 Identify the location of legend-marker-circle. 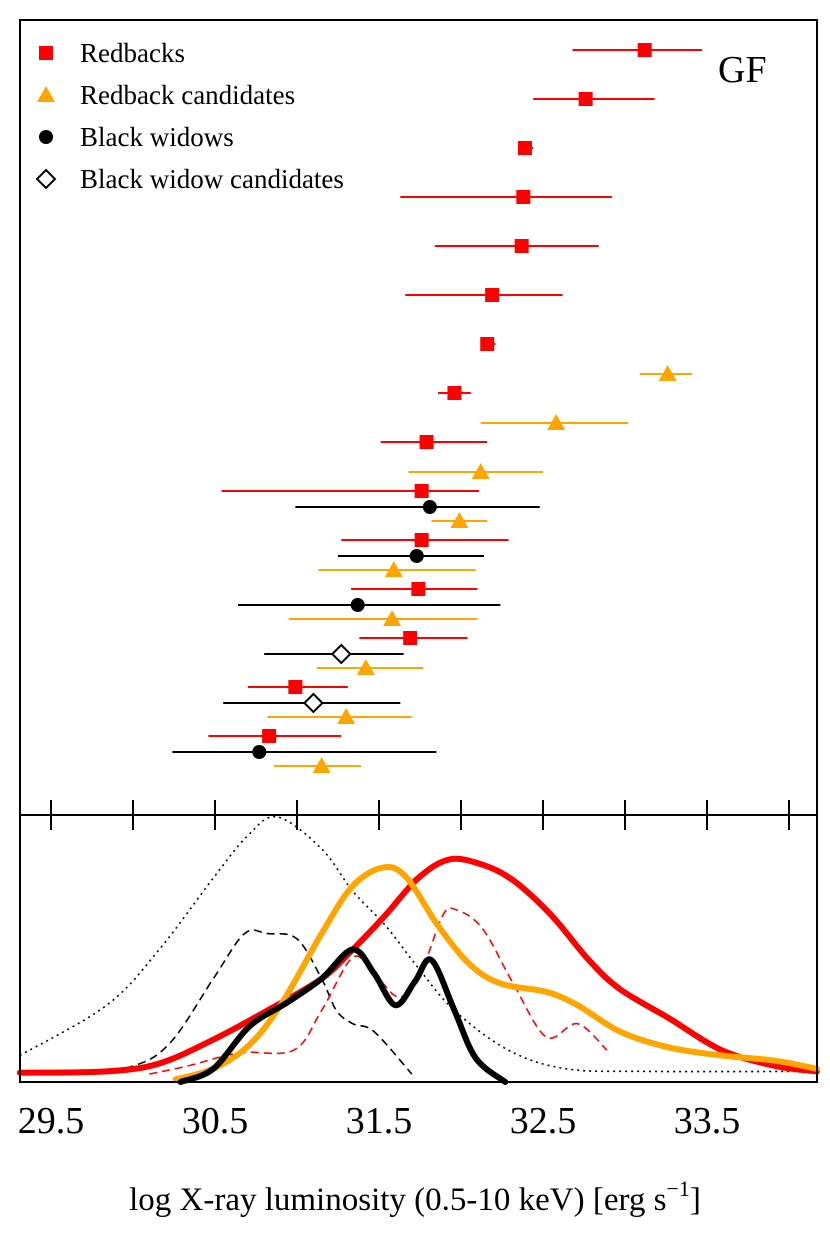
(46, 137).